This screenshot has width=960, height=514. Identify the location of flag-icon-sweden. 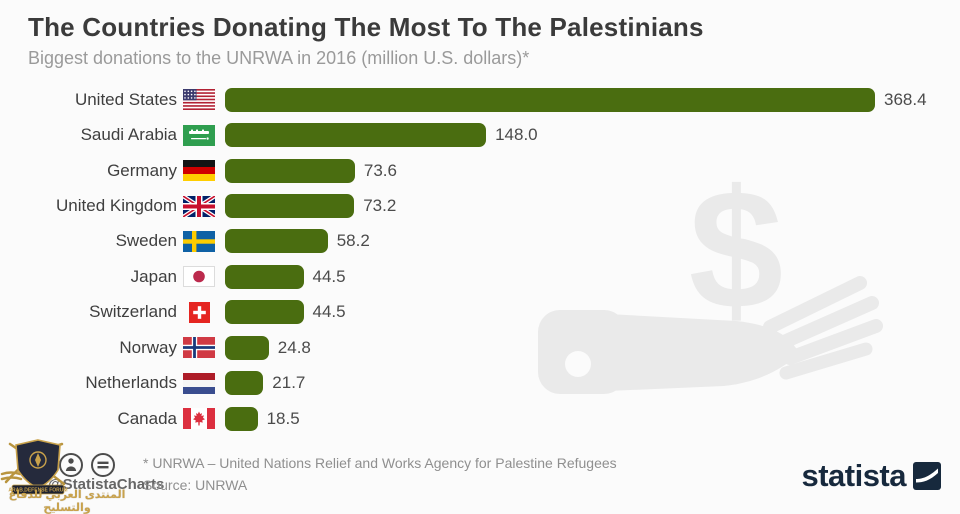
(199, 241).